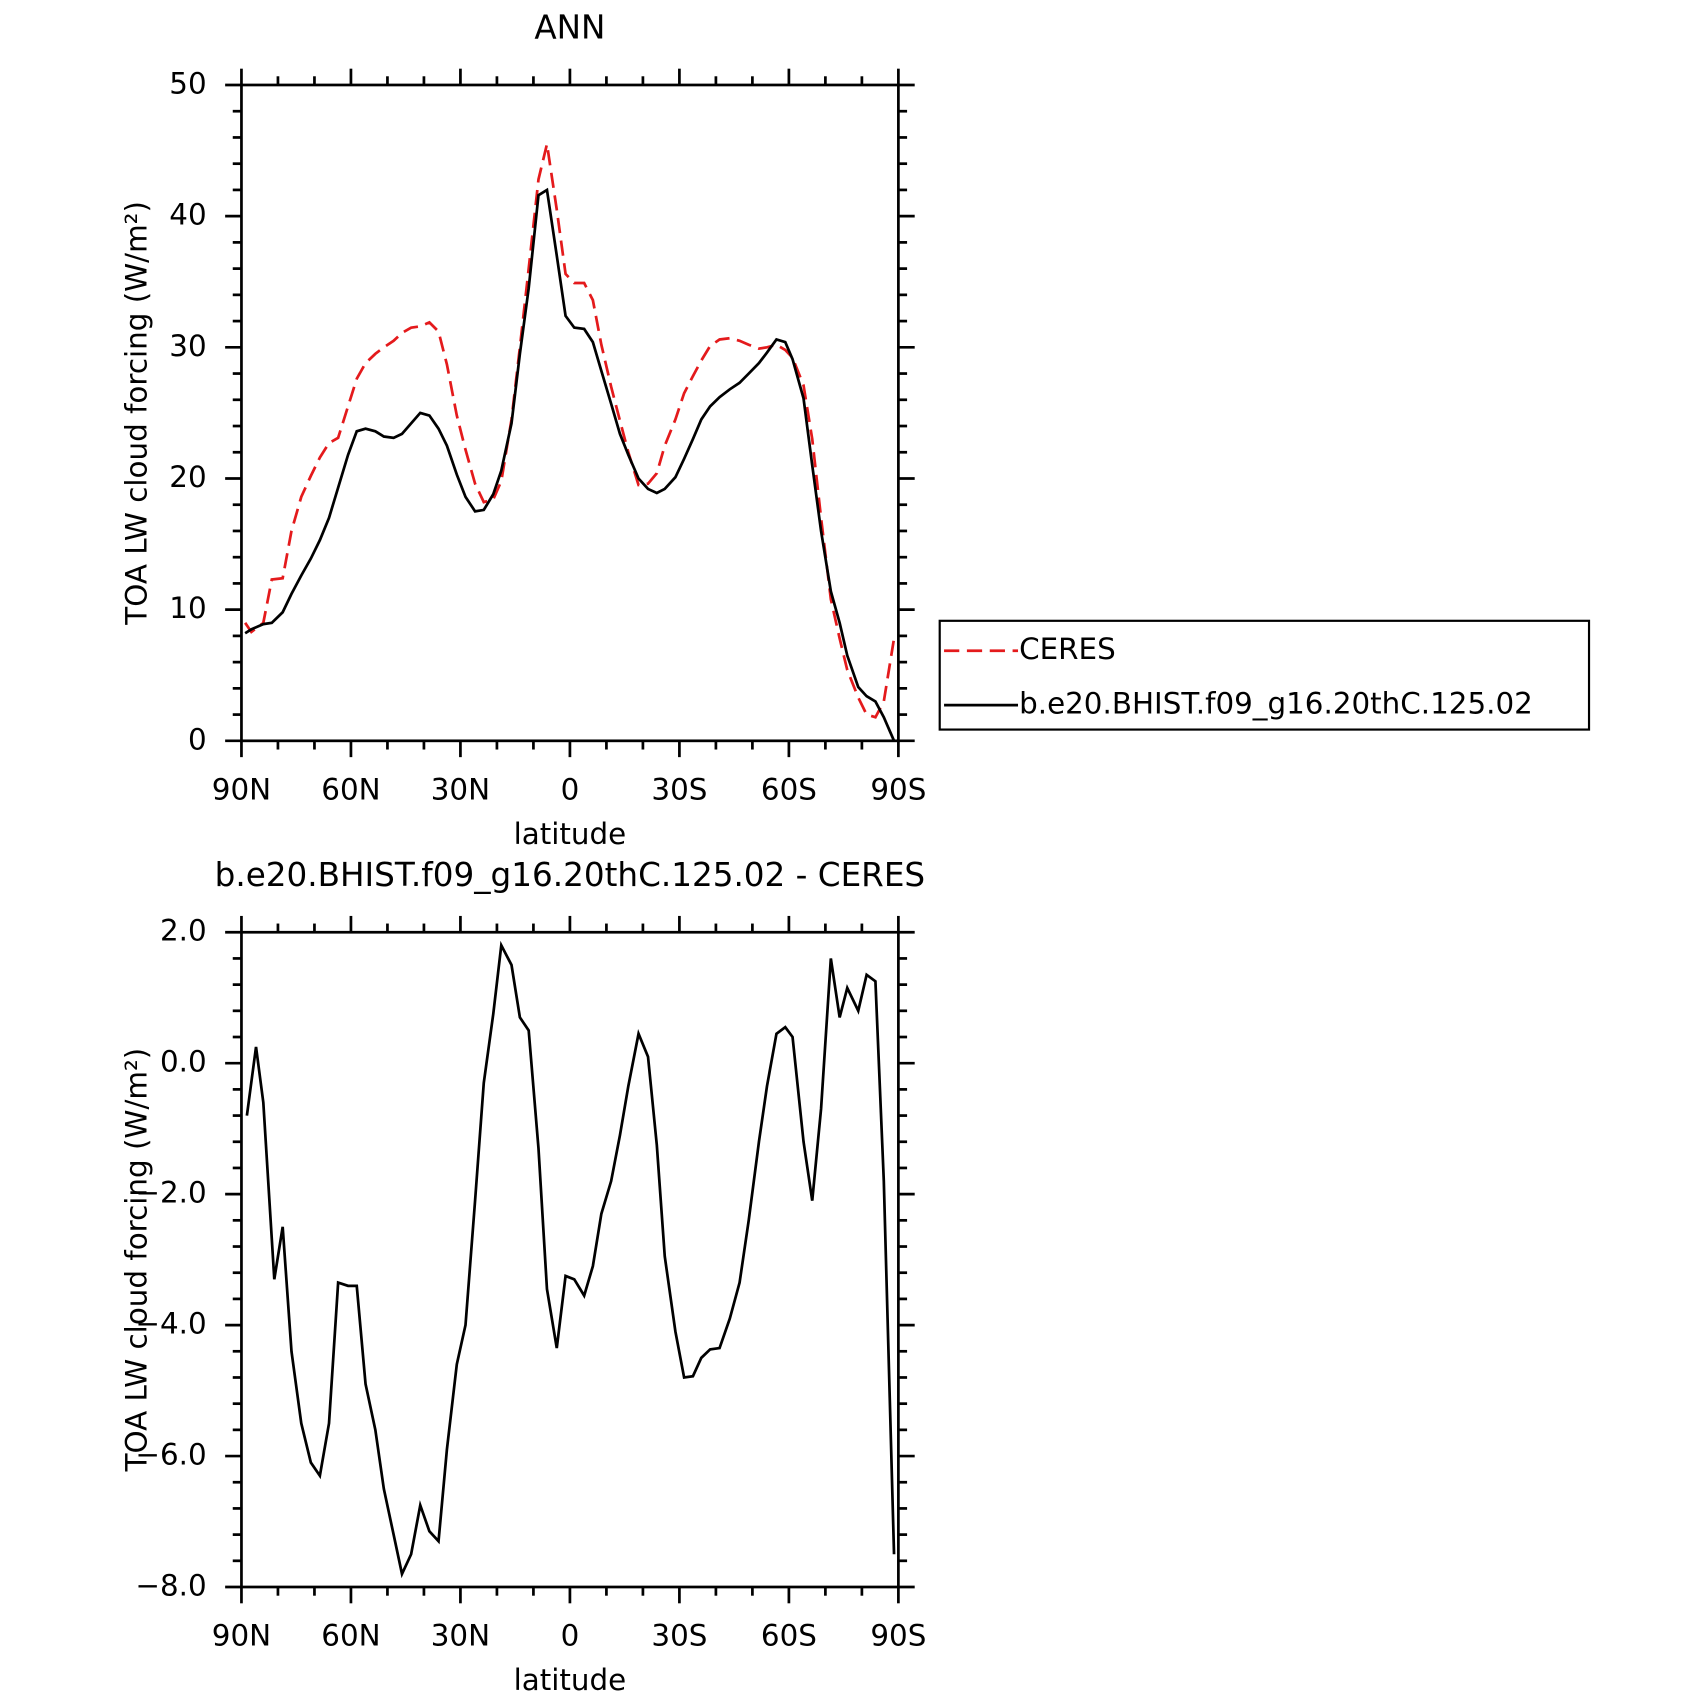 This screenshot has width=1688, height=1697. What do you see at coordinates (1276, 704) in the screenshot?
I see `legend-label: b.e20.BHIST.f09_g16.20thC.125.02` at bounding box center [1276, 704].